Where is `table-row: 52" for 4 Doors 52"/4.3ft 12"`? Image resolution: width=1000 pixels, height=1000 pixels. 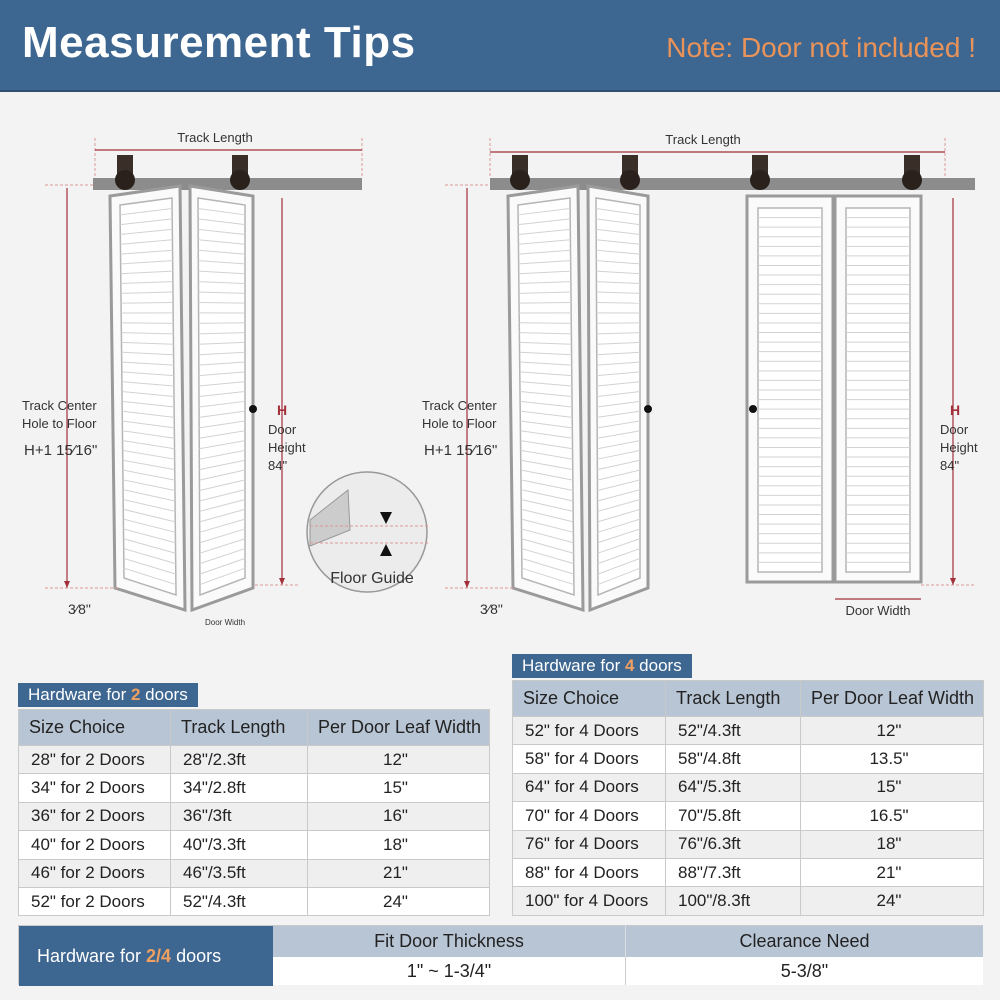
table-row: 52" for 4 Doors 52"/4.3ft 12" is located at coordinates (748, 730).